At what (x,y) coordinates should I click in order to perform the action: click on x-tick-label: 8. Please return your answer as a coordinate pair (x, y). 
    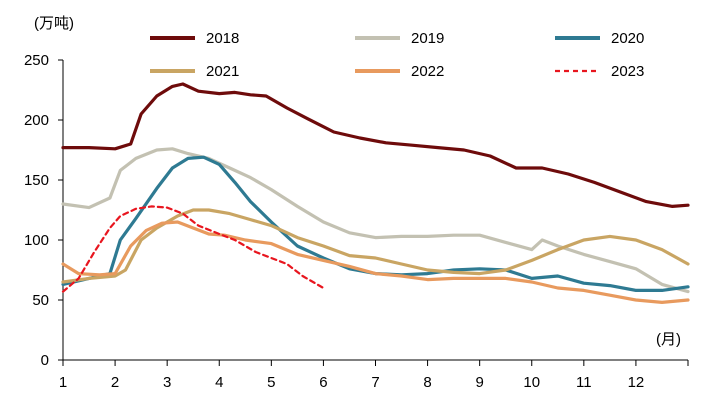
    Looking at the image, I should click on (427, 382).